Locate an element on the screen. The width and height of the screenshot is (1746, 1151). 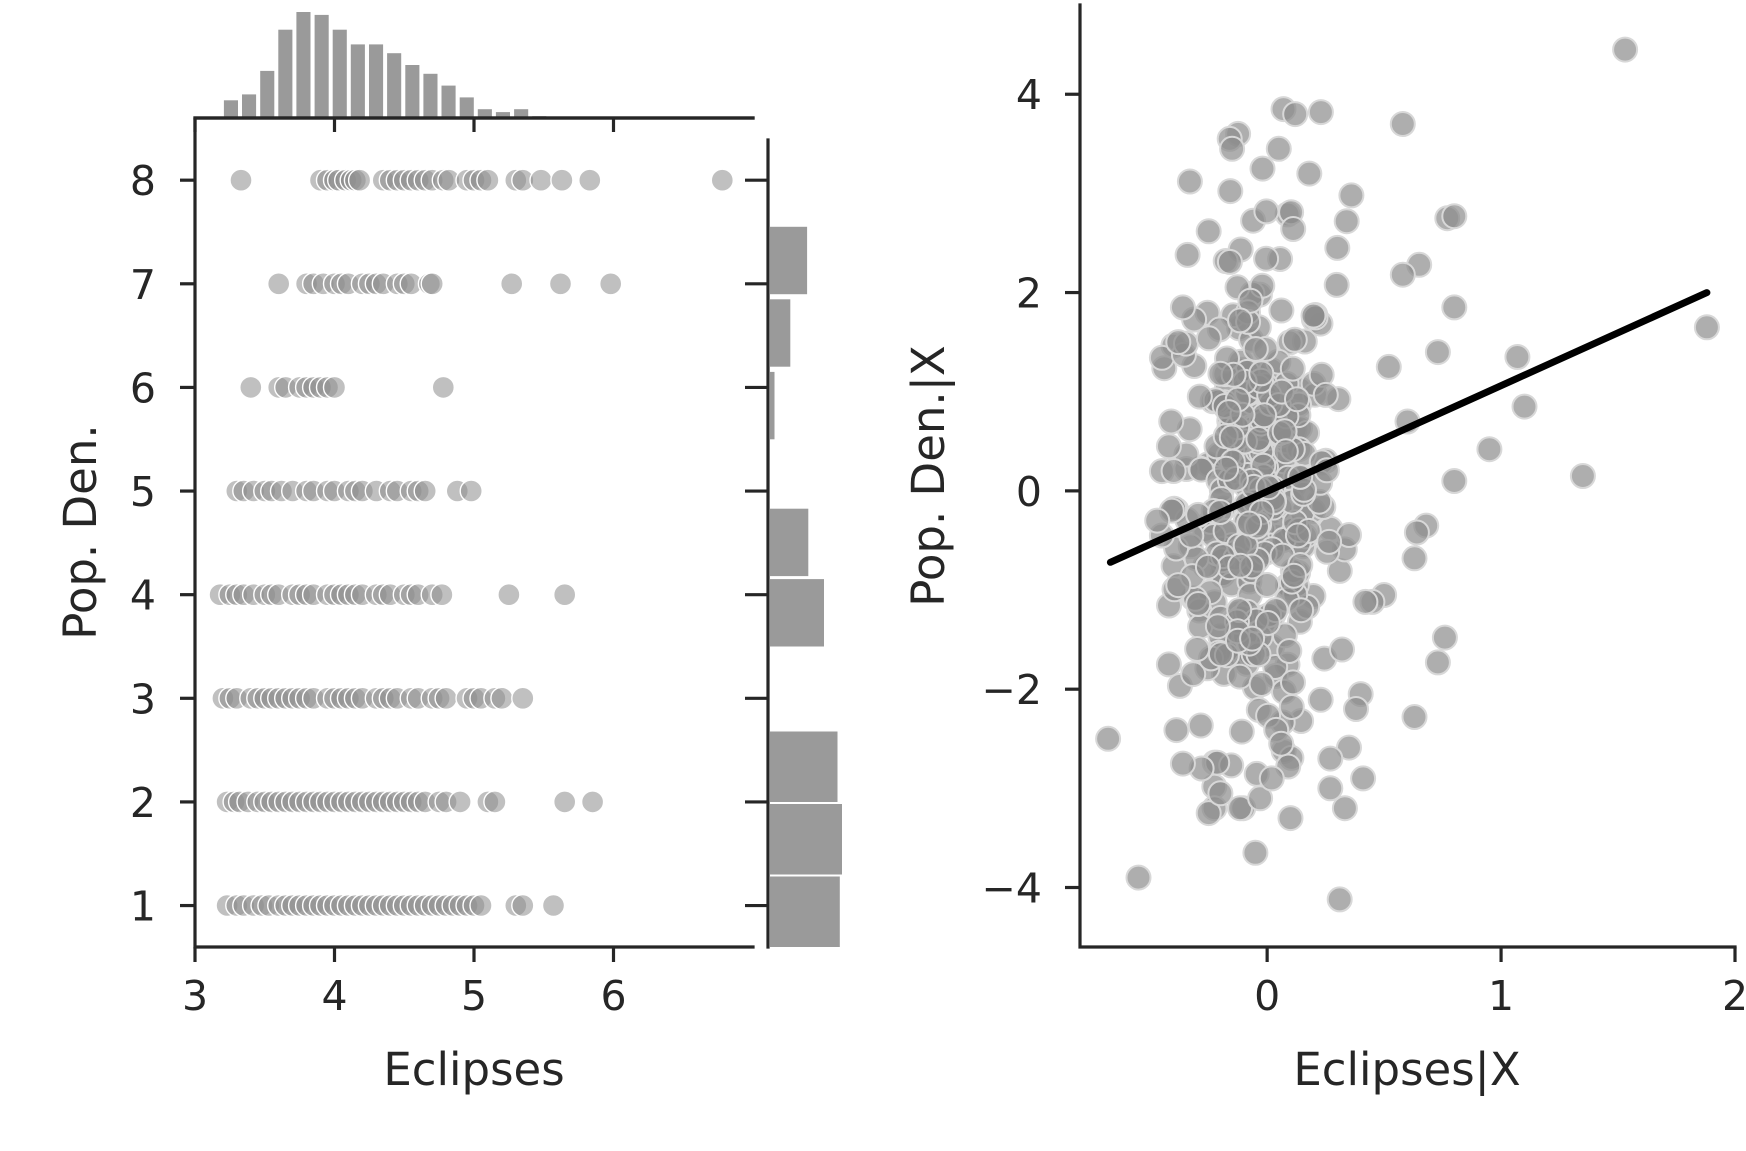
x-tick-label: 2 is located at coordinates (1734, 996).